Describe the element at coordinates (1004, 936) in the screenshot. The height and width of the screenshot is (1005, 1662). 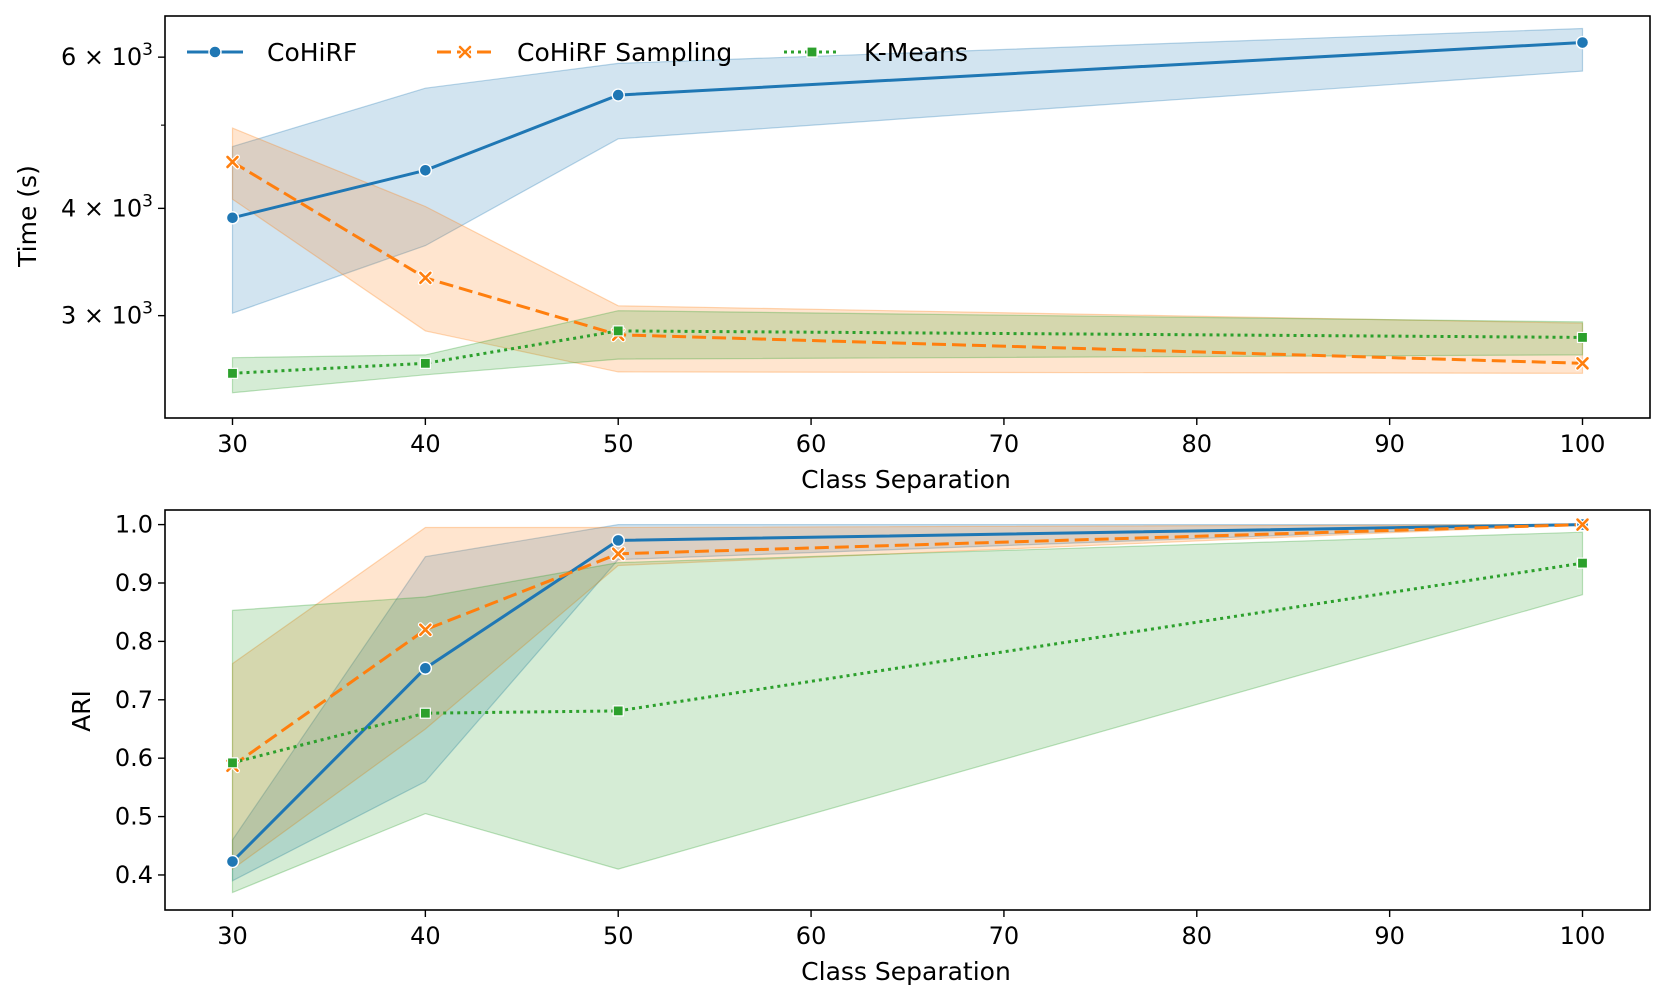
I see `ari-x-tick-label: 70` at that location.